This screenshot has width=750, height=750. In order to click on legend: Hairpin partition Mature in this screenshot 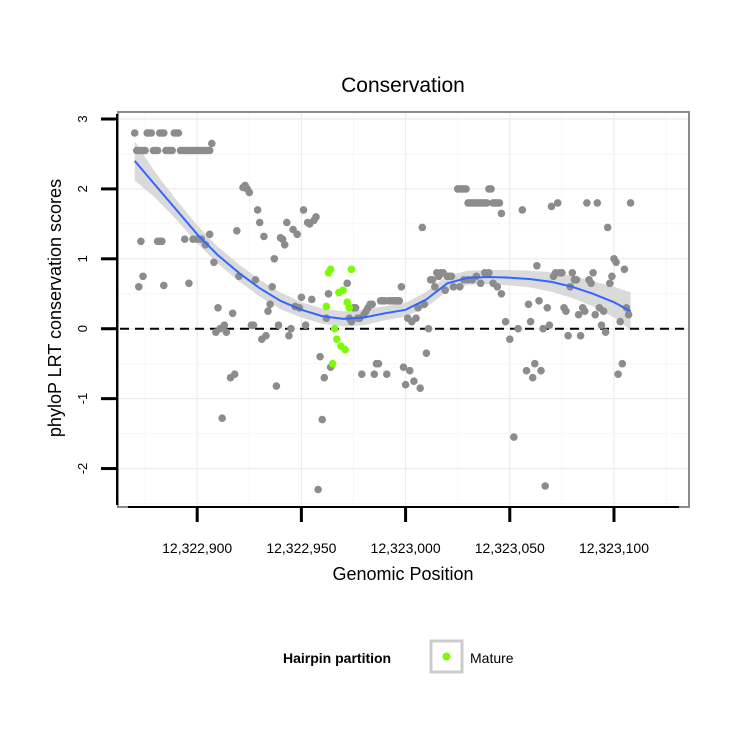, I will do `click(398, 656)`.